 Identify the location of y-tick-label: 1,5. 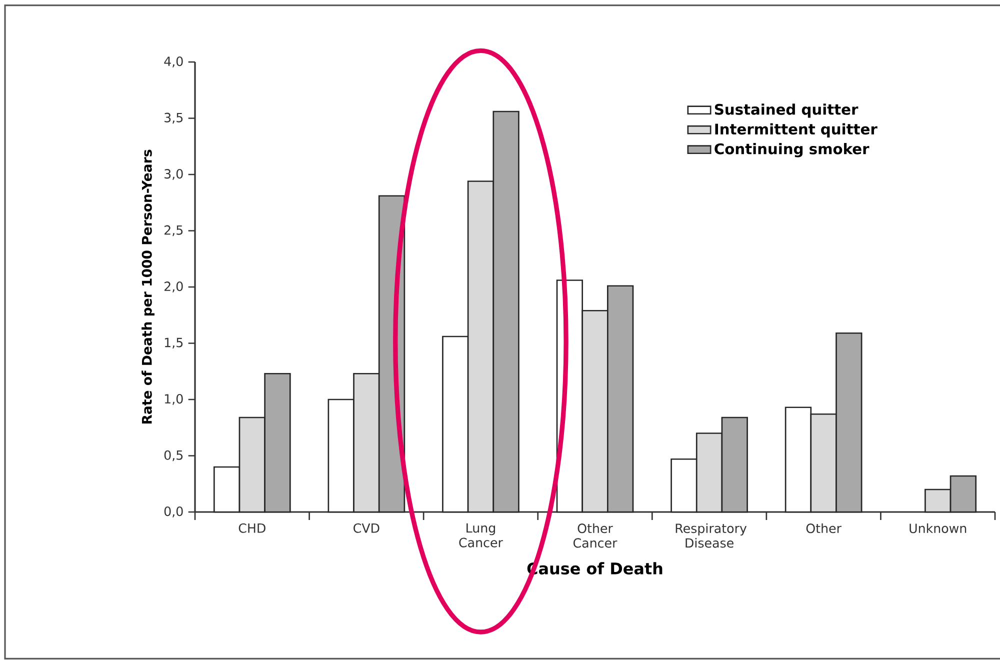
(173, 343).